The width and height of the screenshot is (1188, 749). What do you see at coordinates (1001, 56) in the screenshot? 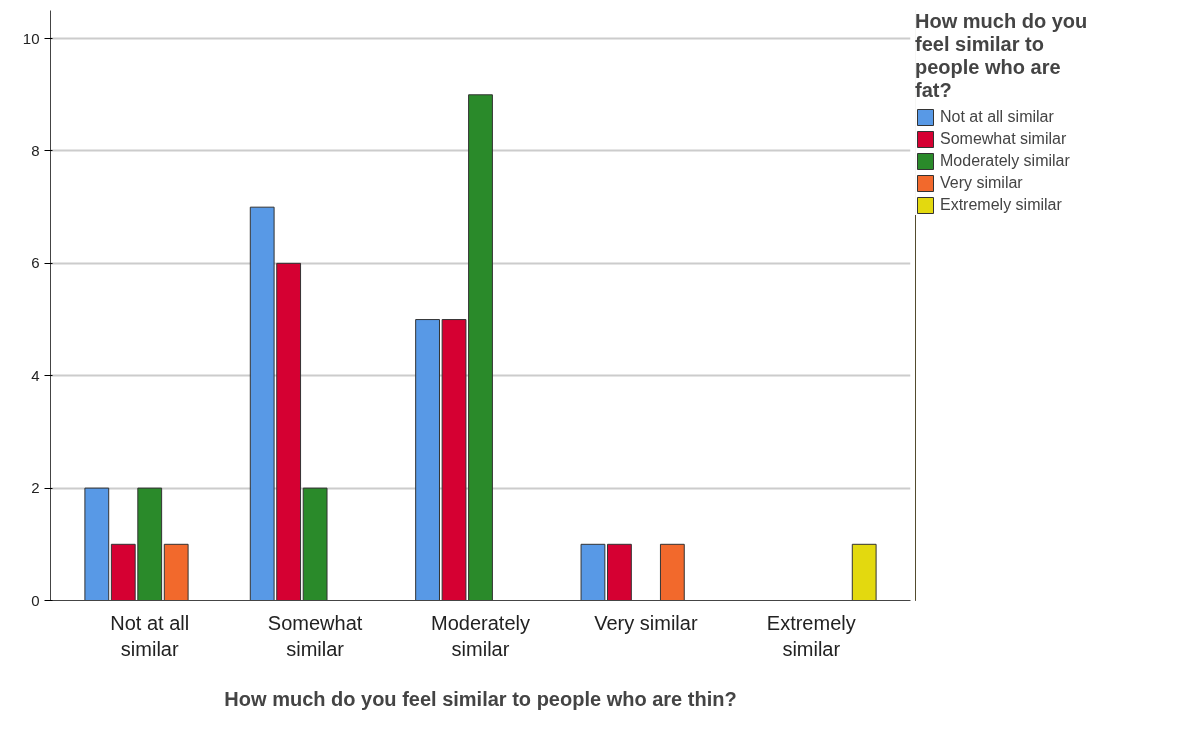
I see `legend-title: How much do you feel similar to people who are fat?` at bounding box center [1001, 56].